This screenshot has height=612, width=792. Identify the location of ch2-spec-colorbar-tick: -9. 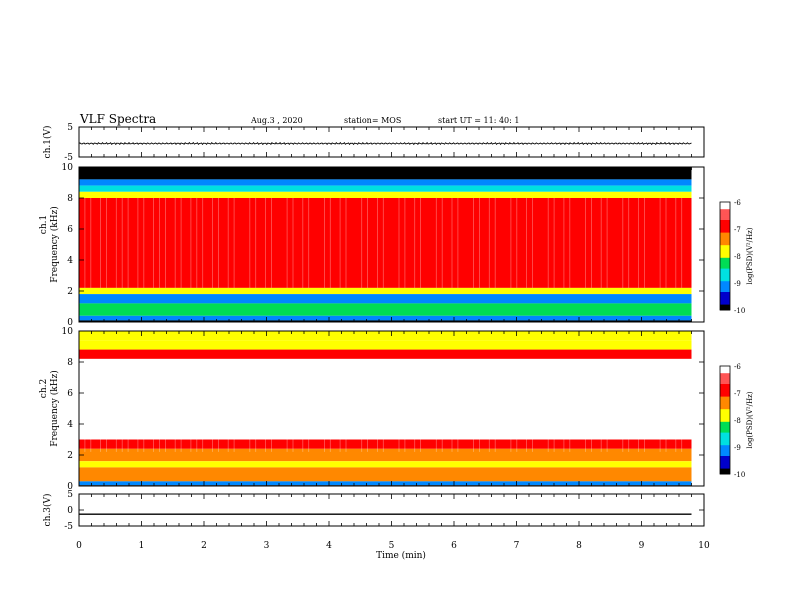
(737, 448).